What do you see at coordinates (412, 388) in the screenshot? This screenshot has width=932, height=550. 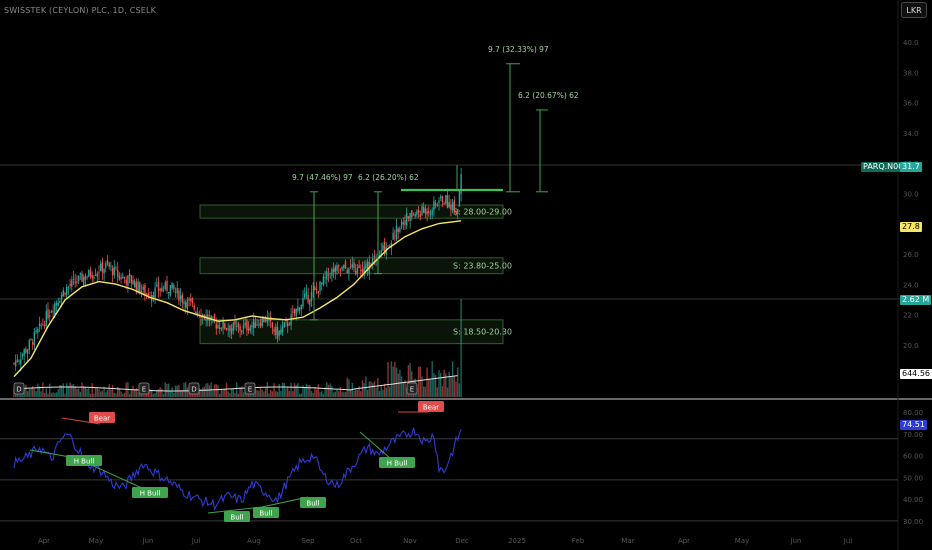 I see `earnings-marker` at bounding box center [412, 388].